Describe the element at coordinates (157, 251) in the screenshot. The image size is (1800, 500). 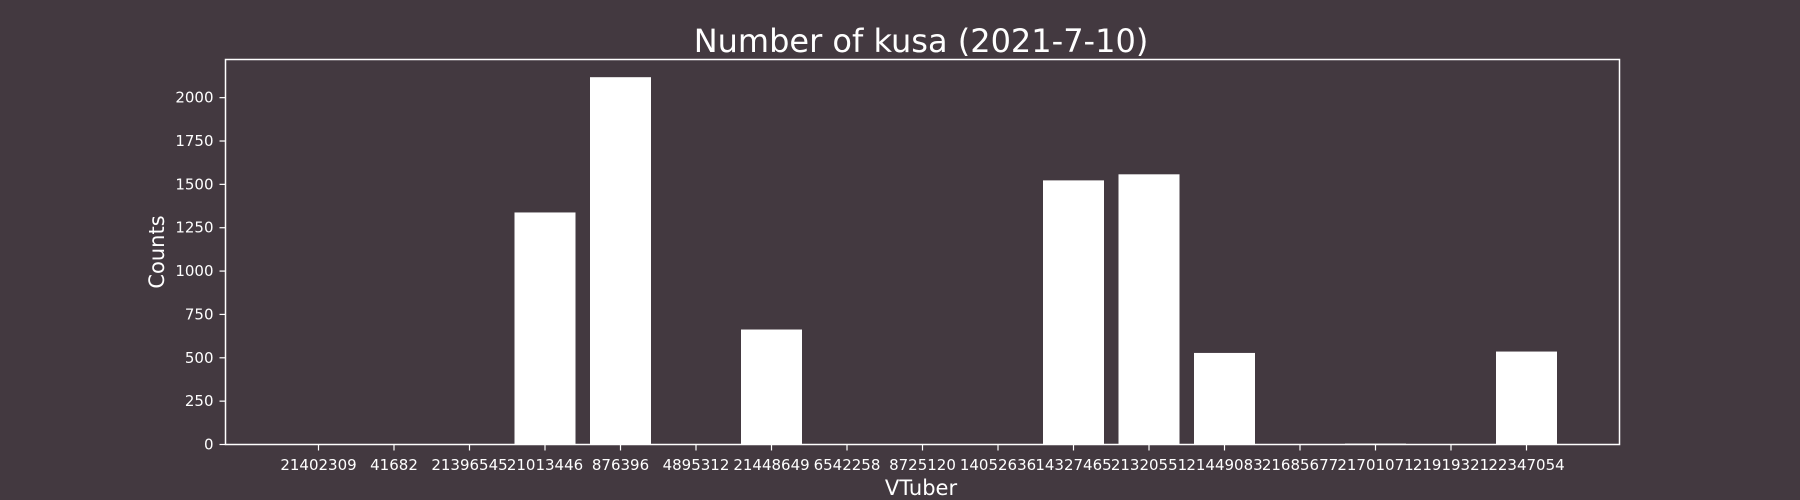
I see `y-axis-label: Counts` at that location.